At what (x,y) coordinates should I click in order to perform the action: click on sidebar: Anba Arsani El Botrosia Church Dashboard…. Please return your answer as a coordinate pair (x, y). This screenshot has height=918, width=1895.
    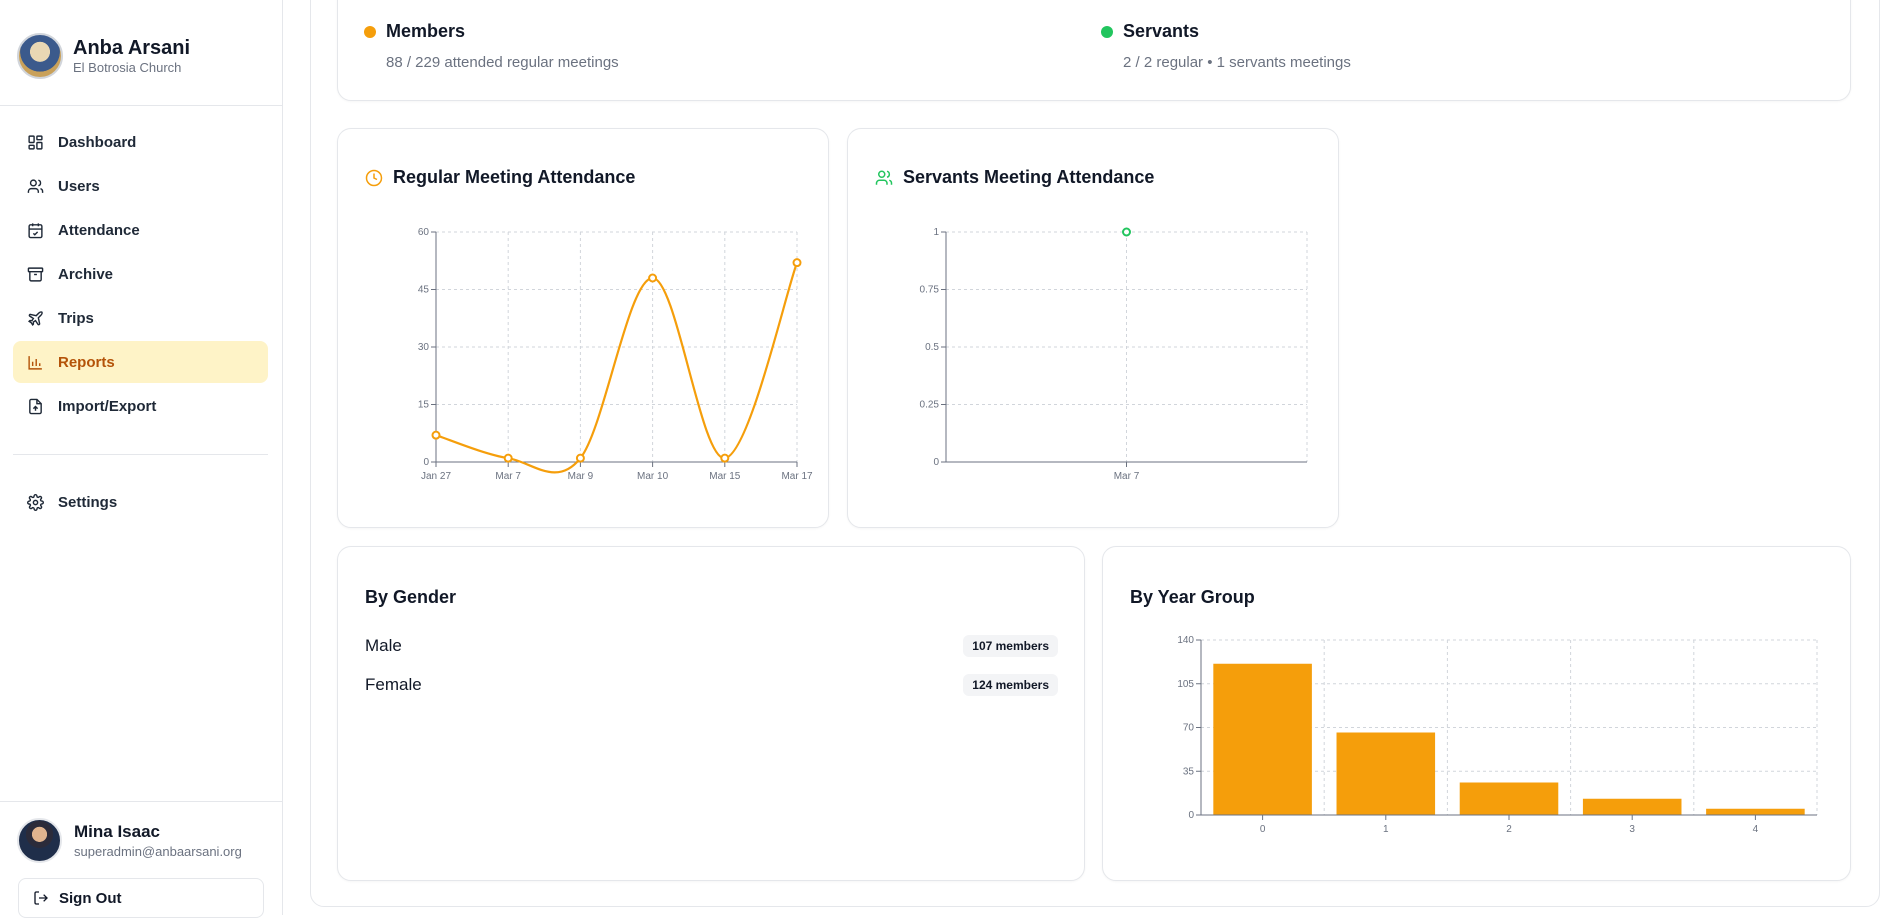
    Looking at the image, I should click on (141, 459).